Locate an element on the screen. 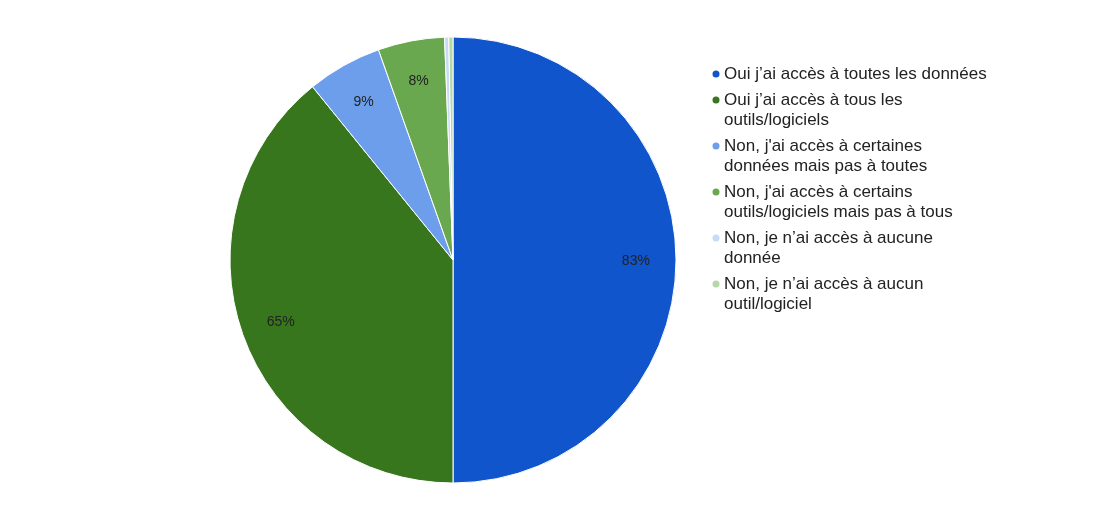 The height and width of the screenshot is (506, 1100). legend-label: Oui j’ai accès à toutes les données is located at coordinates (855, 73).